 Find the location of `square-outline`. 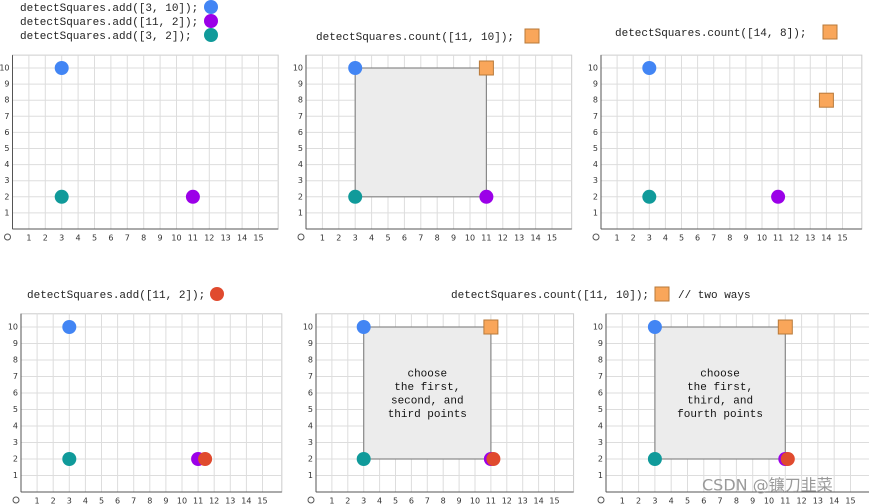

square-outline is located at coordinates (720, 393).